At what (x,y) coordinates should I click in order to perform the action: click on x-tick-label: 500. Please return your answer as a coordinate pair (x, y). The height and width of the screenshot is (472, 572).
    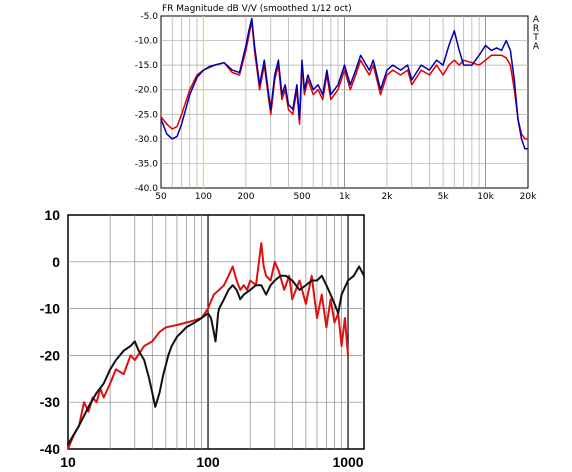
    Looking at the image, I should click on (301, 197).